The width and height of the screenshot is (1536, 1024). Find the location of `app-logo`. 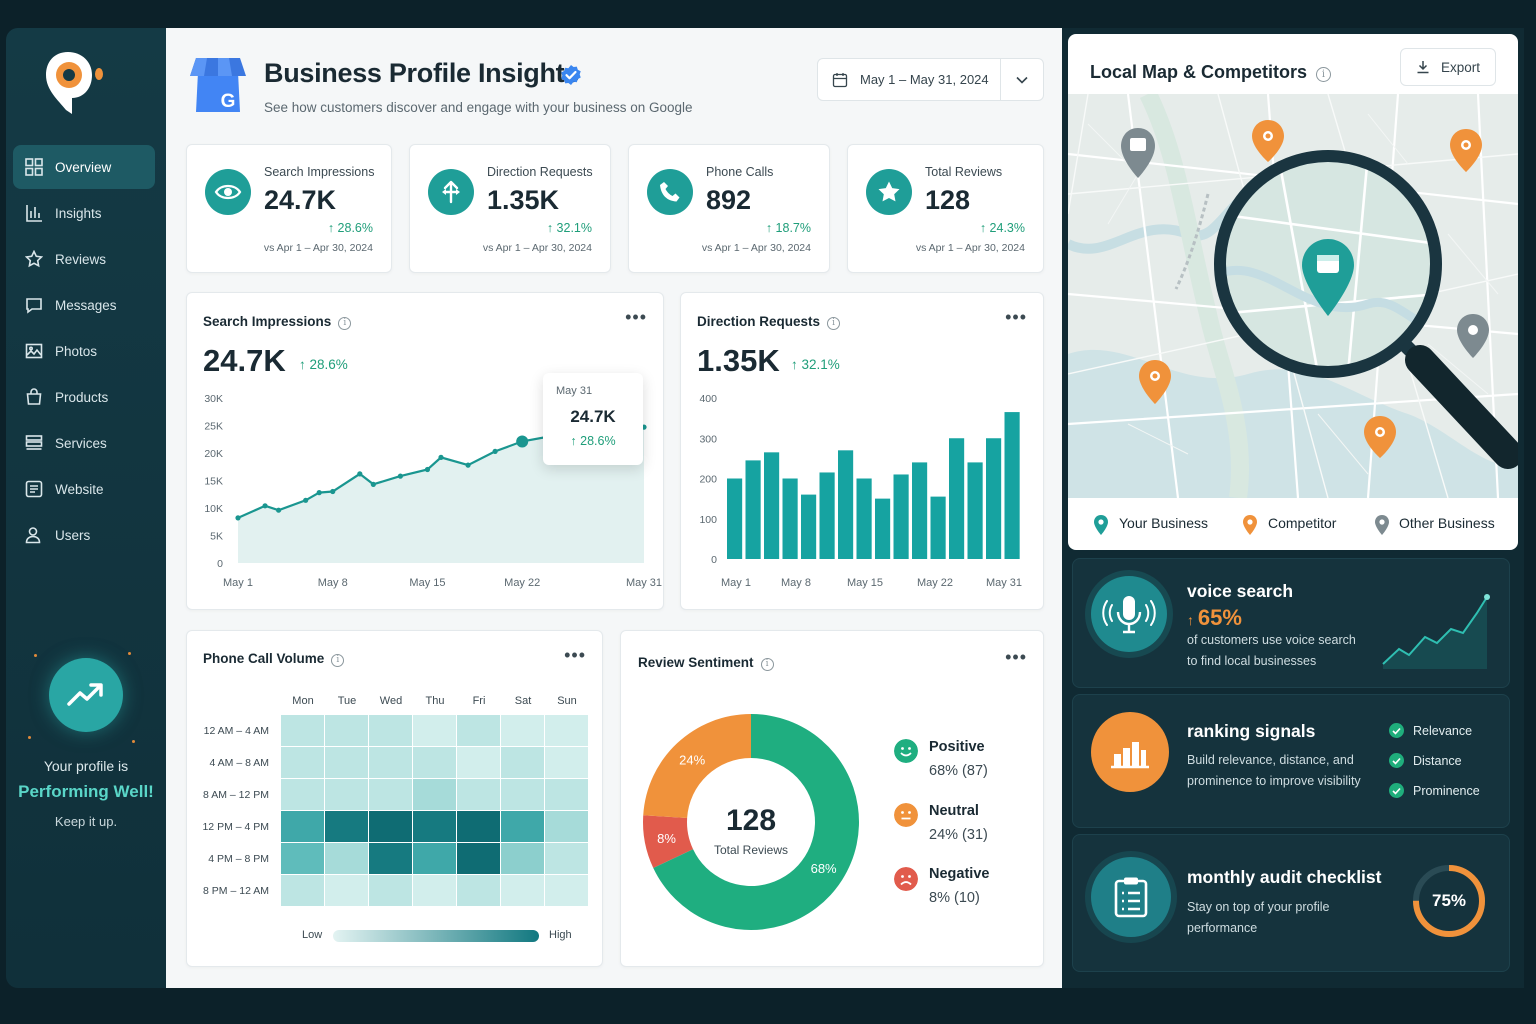

app-logo is located at coordinates (75, 81).